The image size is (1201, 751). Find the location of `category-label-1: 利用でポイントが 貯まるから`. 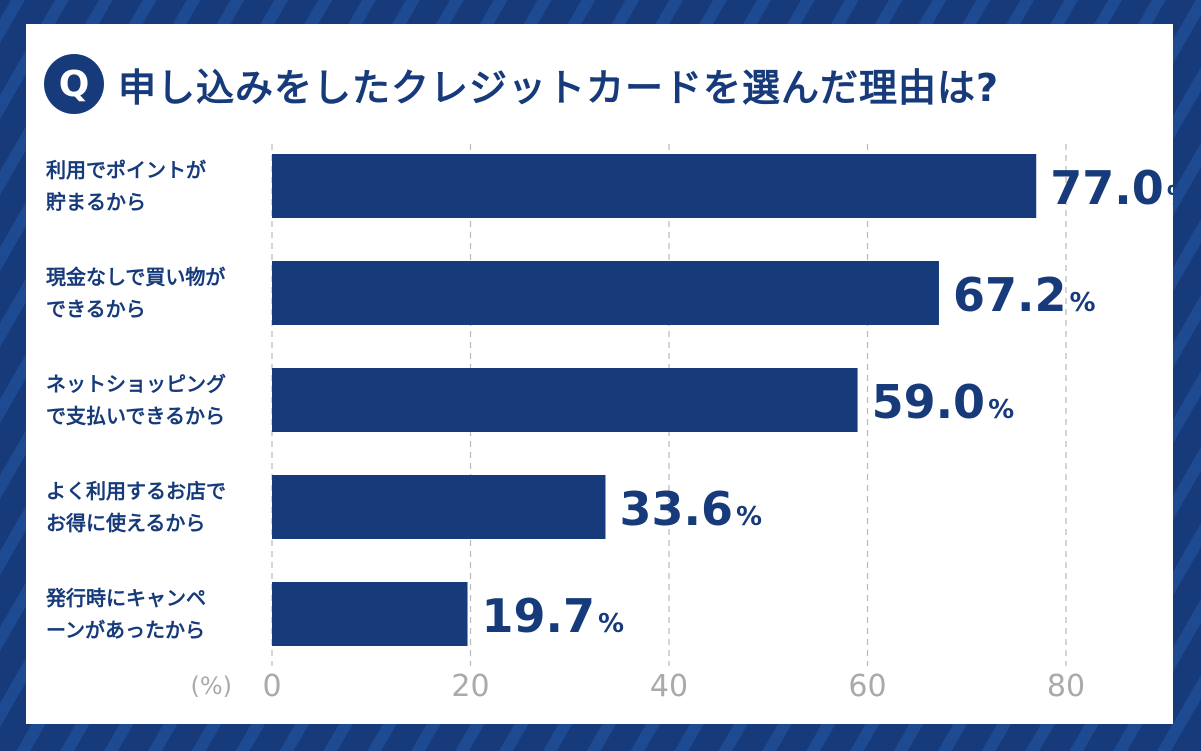

category-label-1: 利用でポイントが 貯まるから is located at coordinates (126, 186).